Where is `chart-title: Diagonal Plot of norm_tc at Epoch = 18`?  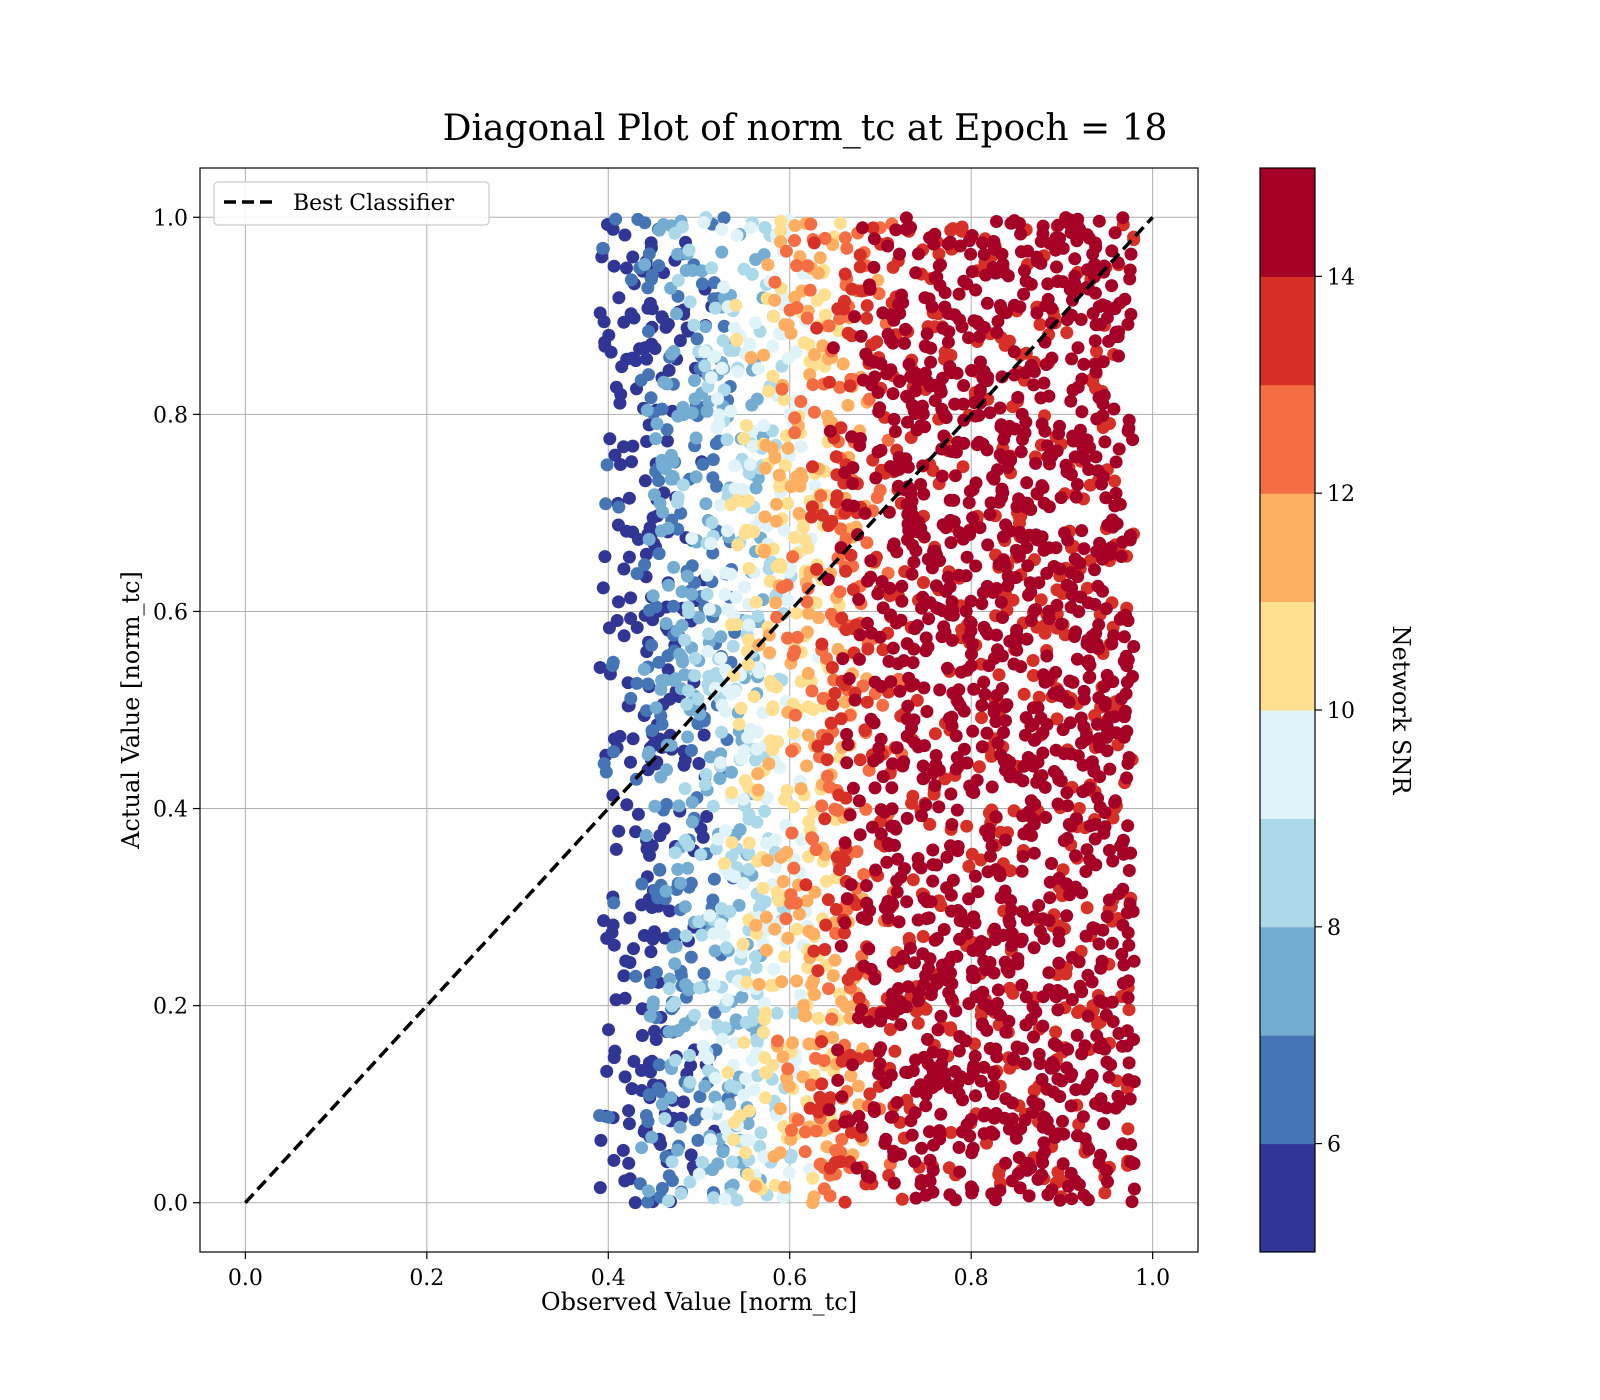
chart-title: Diagonal Plot of norm_tc at Epoch = 18 is located at coordinates (805, 128).